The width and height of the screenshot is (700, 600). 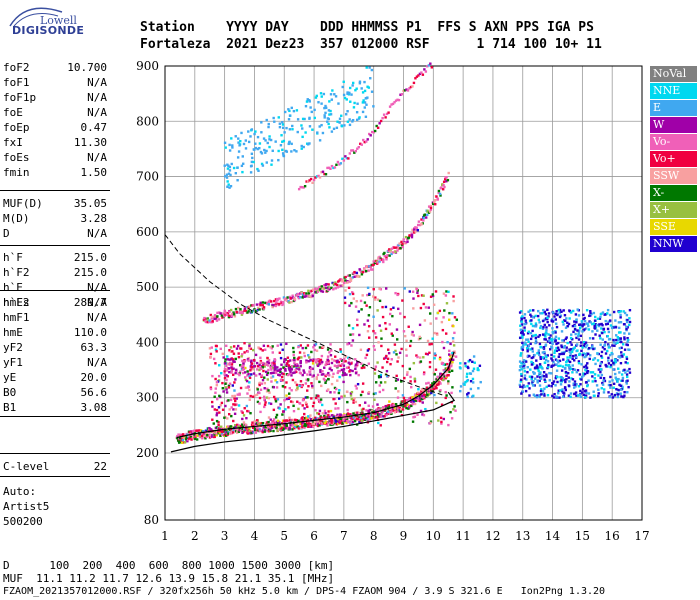 I want to click on param-key: B1, so click(x=10, y=407).